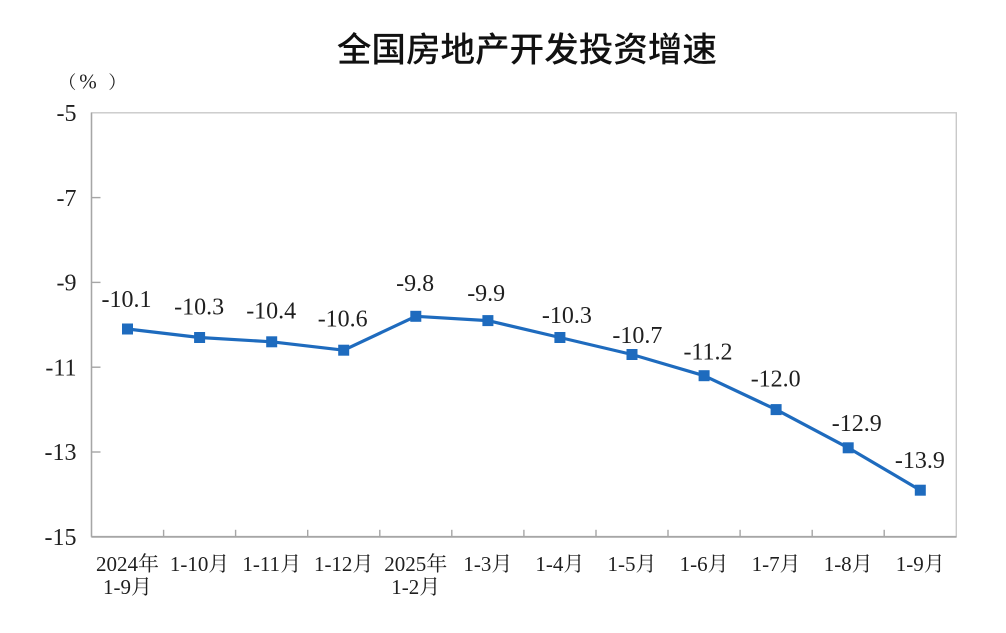  What do you see at coordinates (622, 564) in the screenshot?
I see `svg-text: 1-5` at bounding box center [622, 564].